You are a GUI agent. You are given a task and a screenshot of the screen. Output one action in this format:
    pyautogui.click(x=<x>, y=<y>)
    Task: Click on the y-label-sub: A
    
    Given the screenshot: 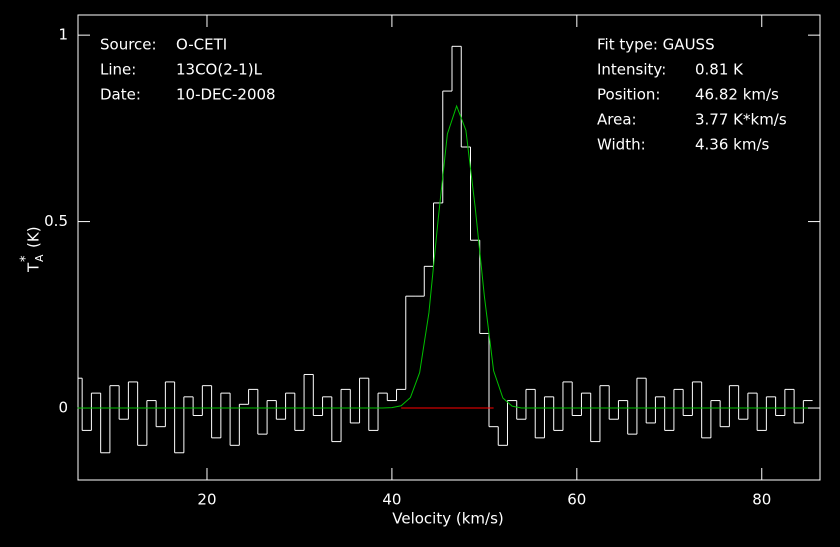 What is the action you would take?
    pyautogui.click(x=39, y=258)
    